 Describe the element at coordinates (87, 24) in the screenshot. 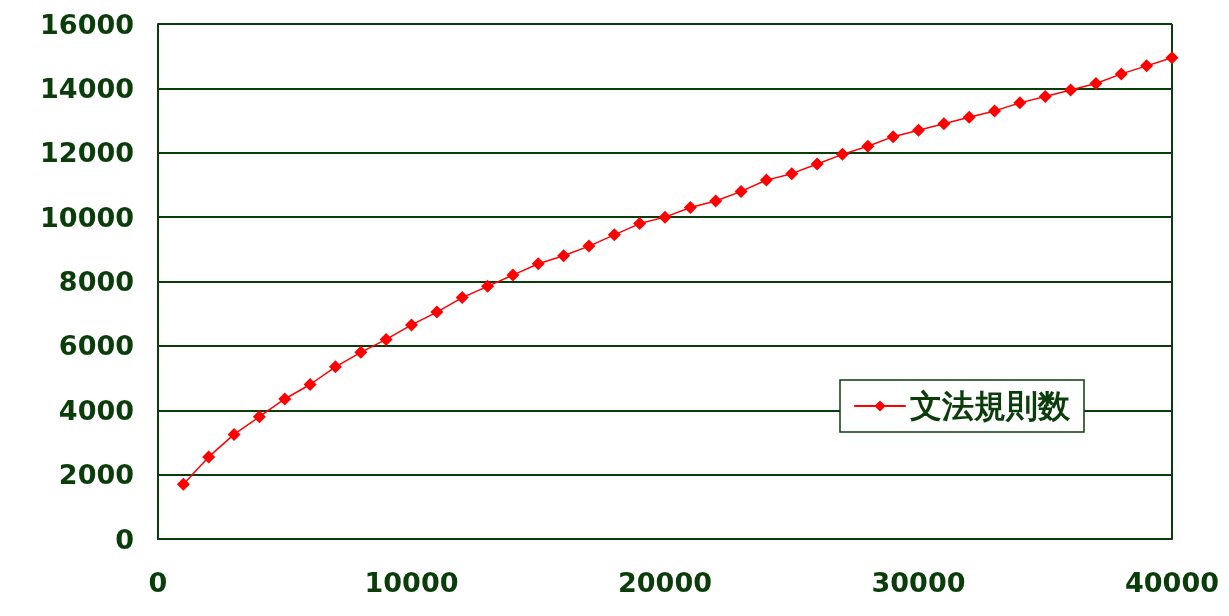

I see `y-tick-label: 16000` at that location.